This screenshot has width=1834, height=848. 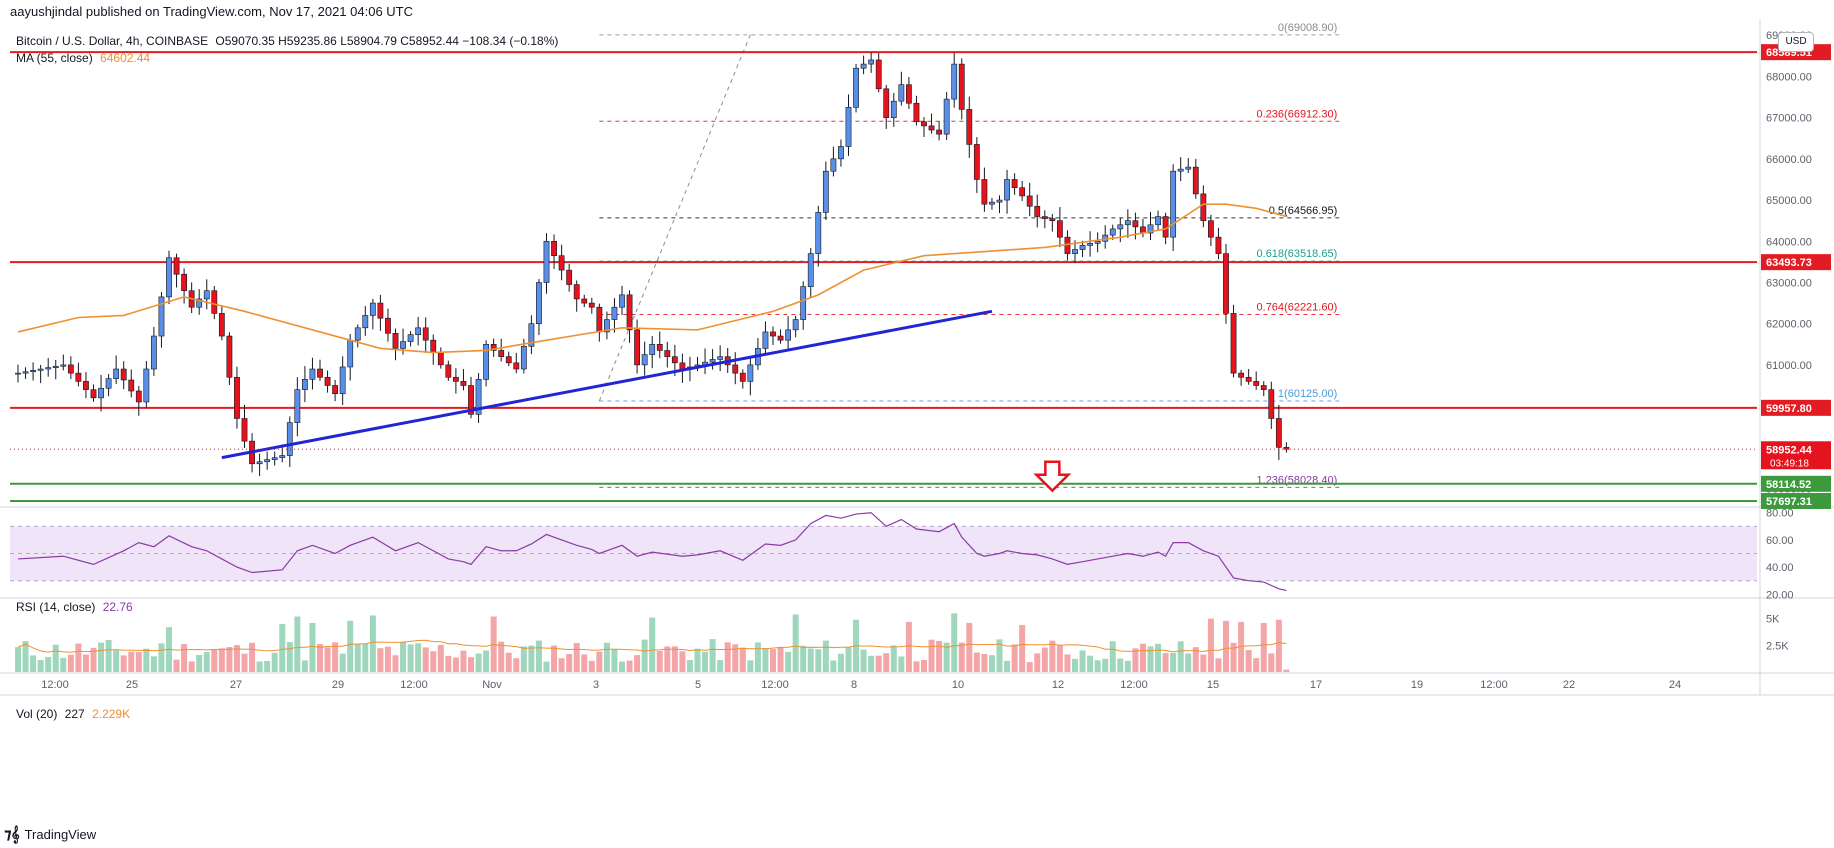 What do you see at coordinates (56, 607) in the screenshot?
I see `rsi-label: RSI (14, close)` at bounding box center [56, 607].